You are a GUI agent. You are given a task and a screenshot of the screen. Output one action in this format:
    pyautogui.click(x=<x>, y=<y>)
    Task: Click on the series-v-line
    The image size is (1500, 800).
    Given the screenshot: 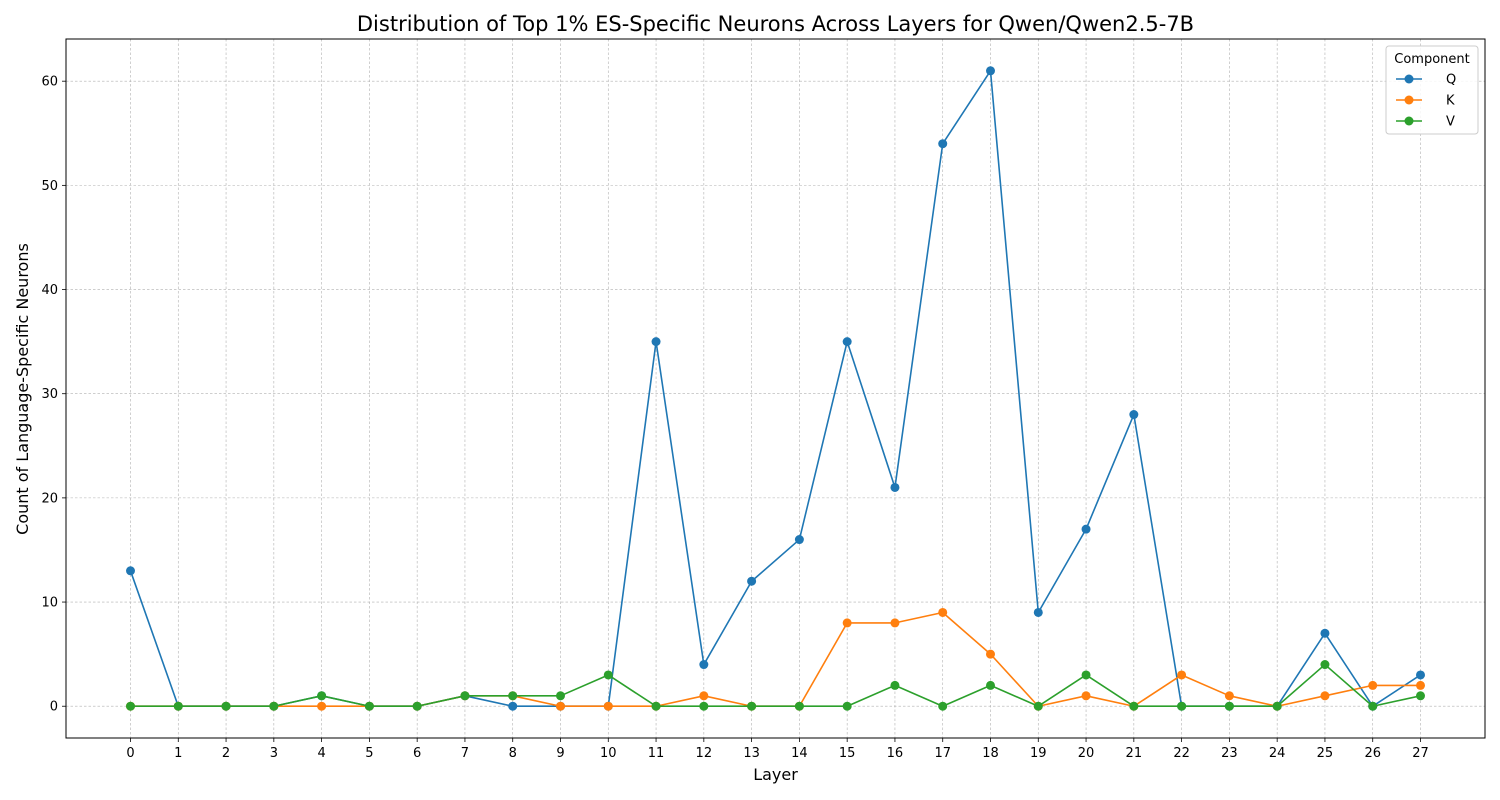 What is the action you would take?
    pyautogui.click(x=775, y=685)
    